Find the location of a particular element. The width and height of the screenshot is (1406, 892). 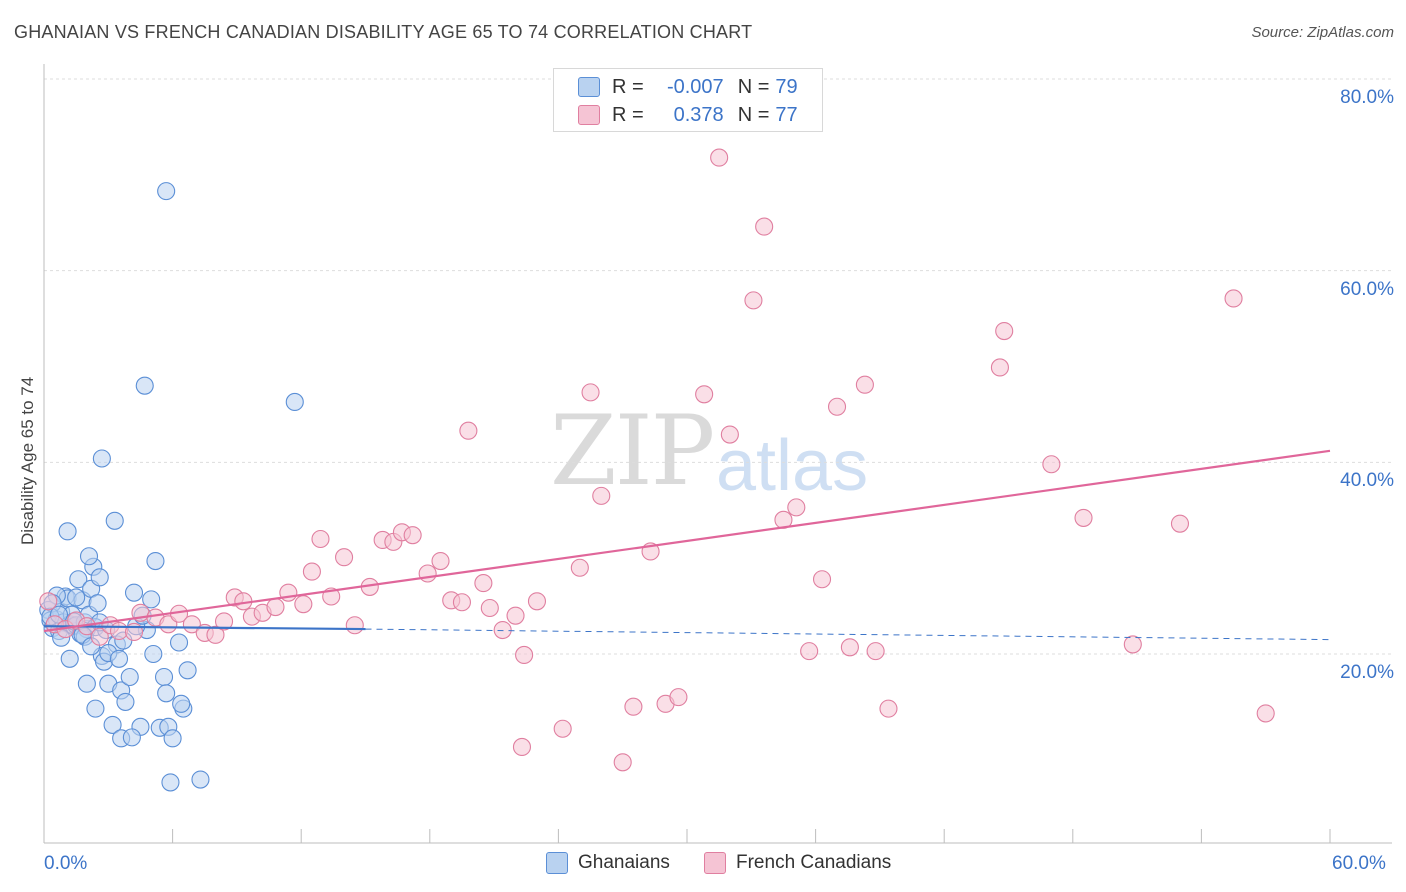

r-value: 0.378 is located at coordinates (698, 114).